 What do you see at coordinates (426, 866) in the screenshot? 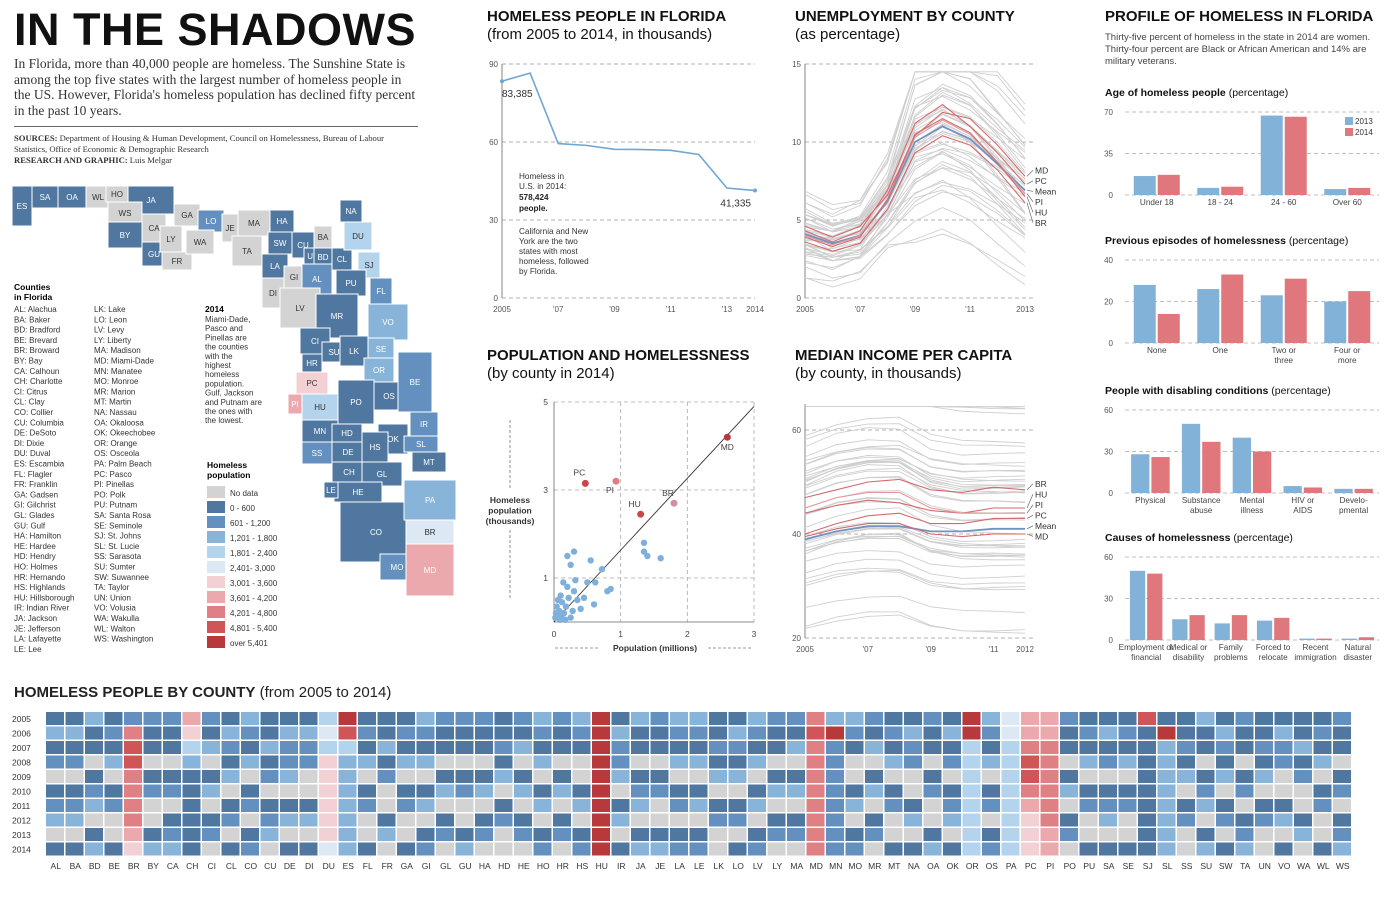
I see `county-label: GI` at bounding box center [426, 866].